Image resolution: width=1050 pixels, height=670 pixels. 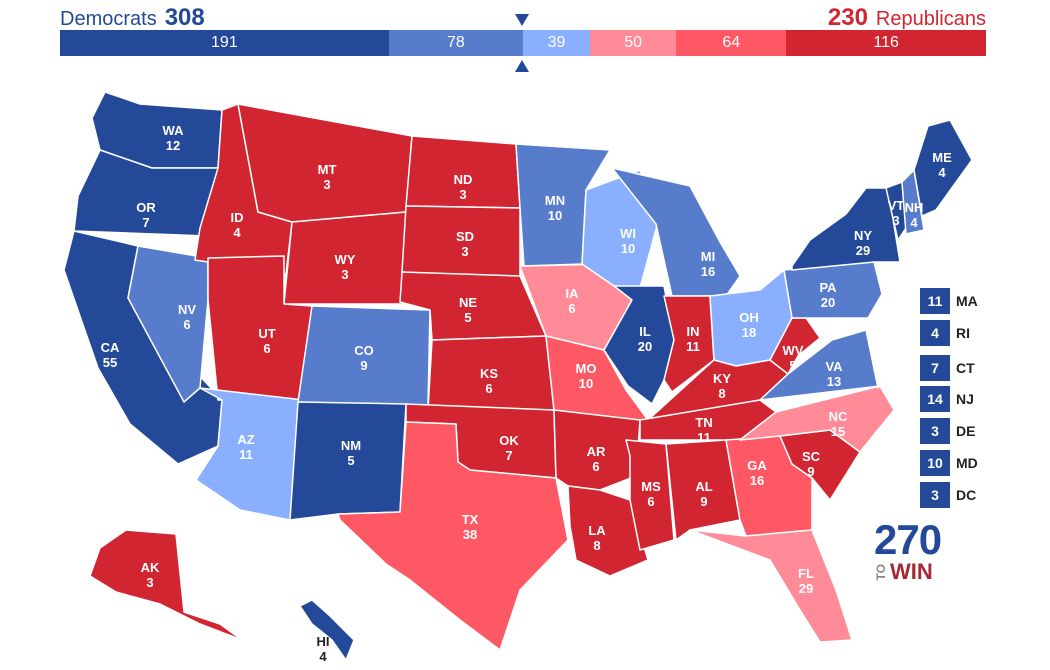 What do you see at coordinates (323, 641) in the screenshot?
I see `state-label-hi: HI` at bounding box center [323, 641].